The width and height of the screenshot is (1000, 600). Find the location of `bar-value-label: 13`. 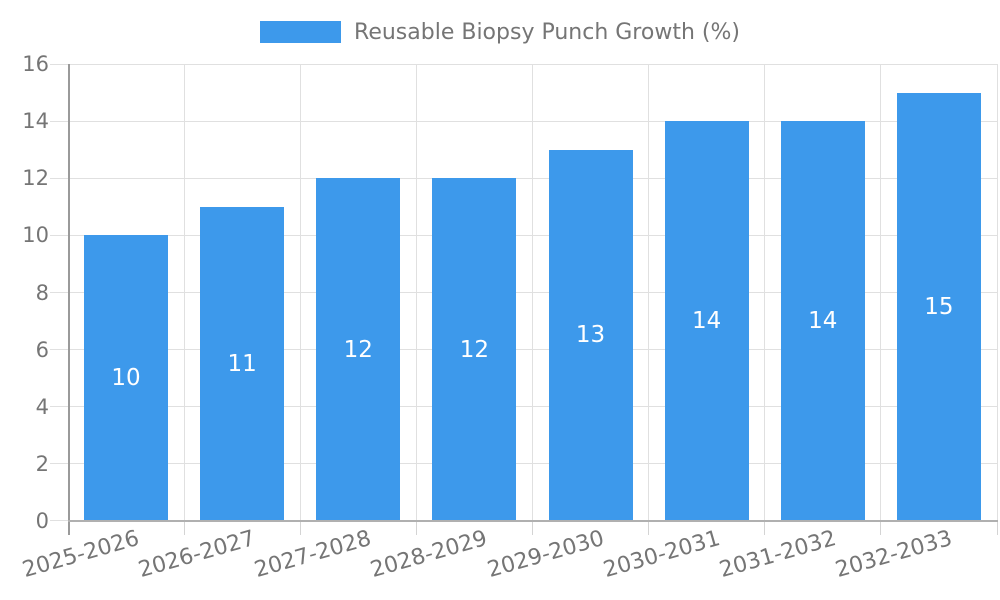

bar-value-label: 13 is located at coordinates (590, 335).